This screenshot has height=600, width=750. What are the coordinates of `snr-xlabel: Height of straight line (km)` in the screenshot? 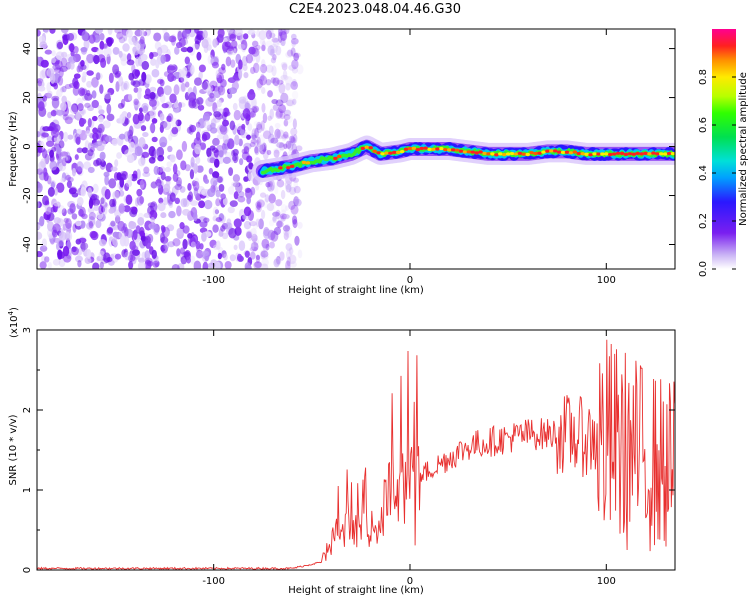 It's located at (356, 590).